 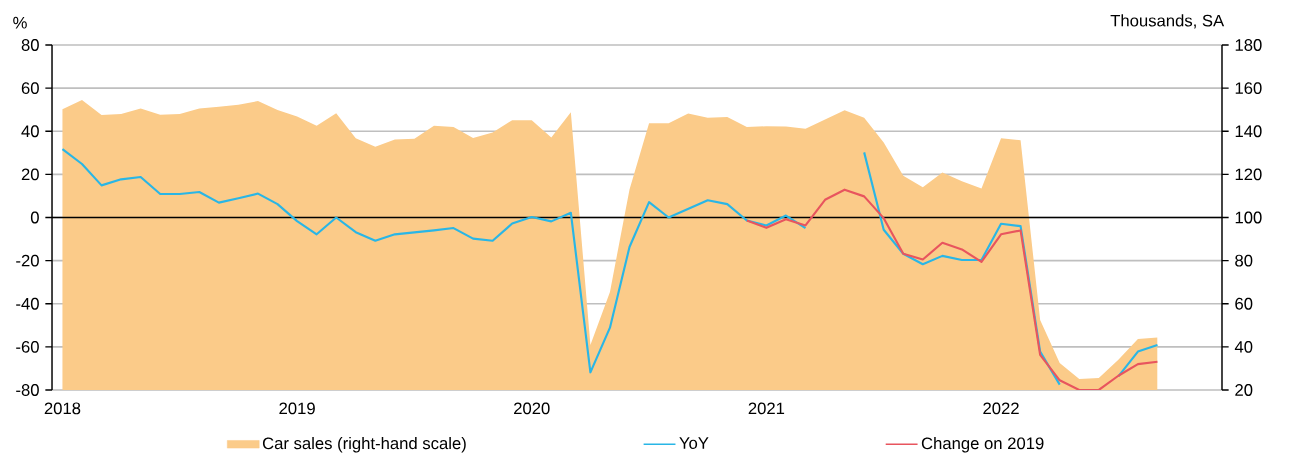 What do you see at coordinates (1244, 260) in the screenshot?
I see `y2-tick-label: 80` at bounding box center [1244, 260].